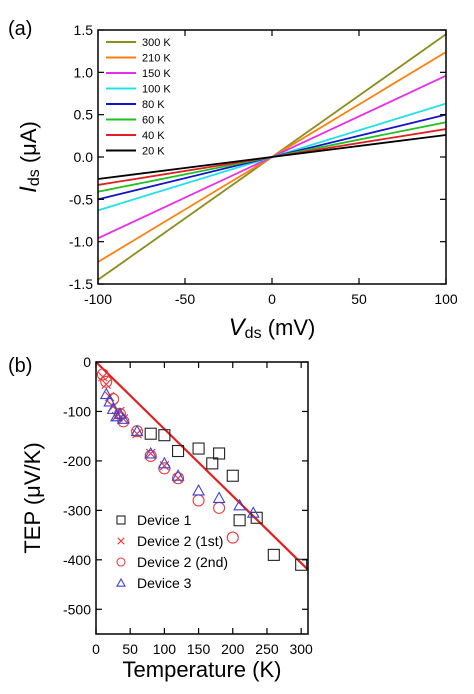  What do you see at coordinates (446, 299) in the screenshot?
I see `x-tick-label-4: 100` at bounding box center [446, 299].